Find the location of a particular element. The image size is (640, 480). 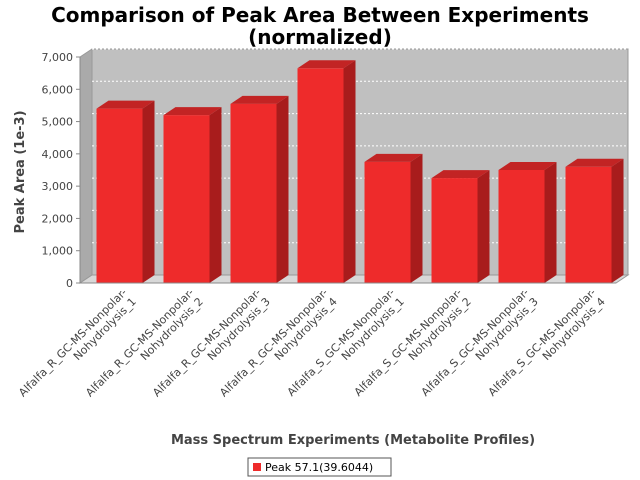

y-tick-label: 6,000 is located at coordinates (58, 89).